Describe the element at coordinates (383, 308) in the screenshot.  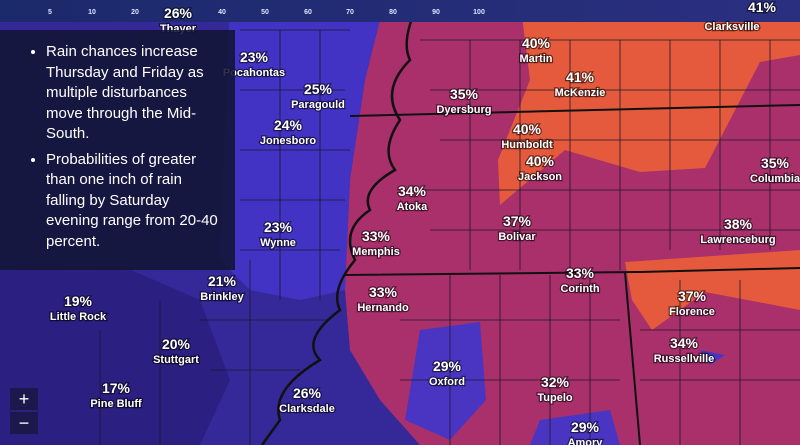
I see `city-name: Hernando` at that location.